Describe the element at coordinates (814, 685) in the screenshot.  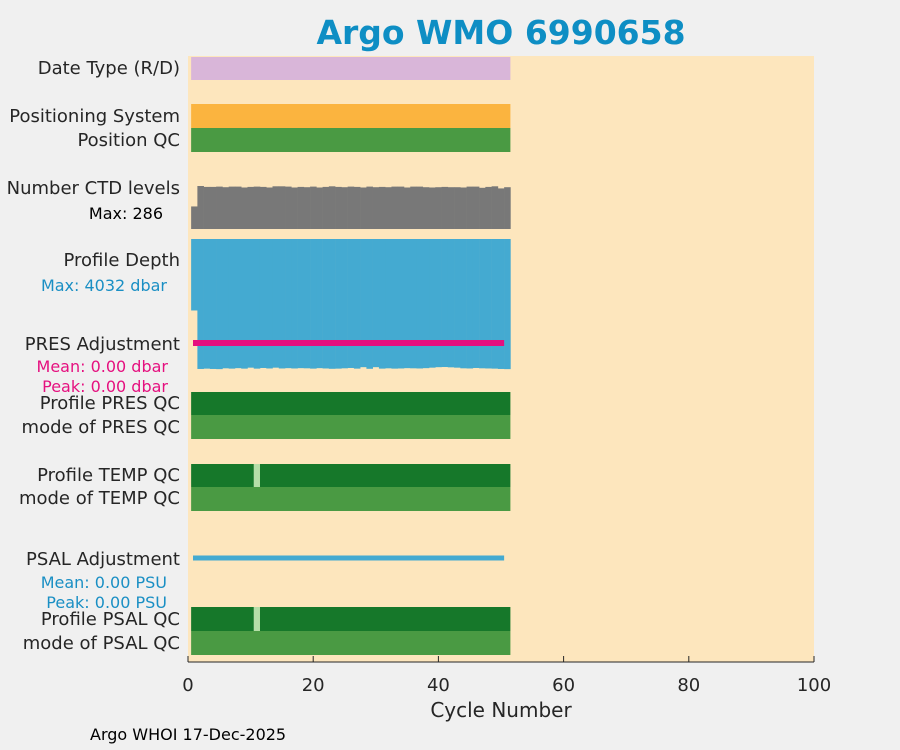
I see `x-tick-label: 100` at that location.